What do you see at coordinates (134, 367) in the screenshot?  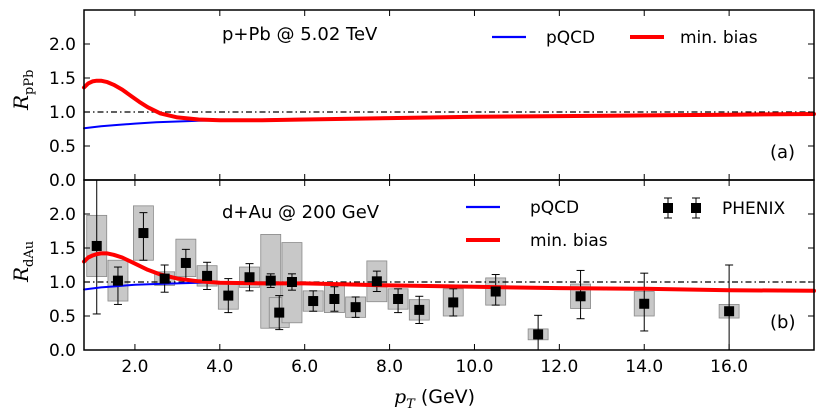 I see `x-tick-label: 2.0` at bounding box center [134, 367].